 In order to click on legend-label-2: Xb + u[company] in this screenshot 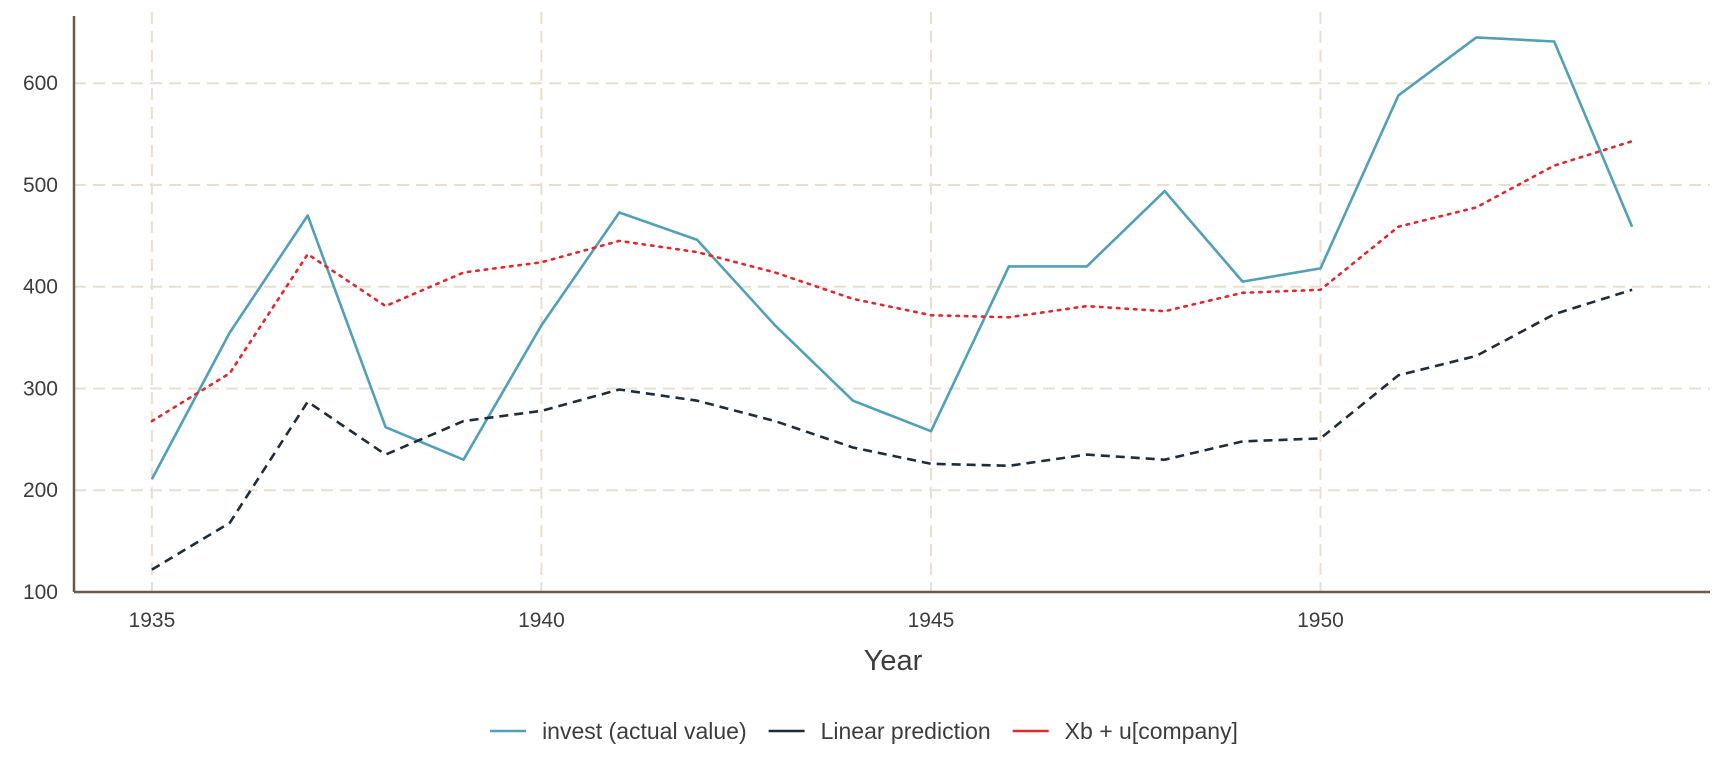, I will do `click(1151, 731)`.